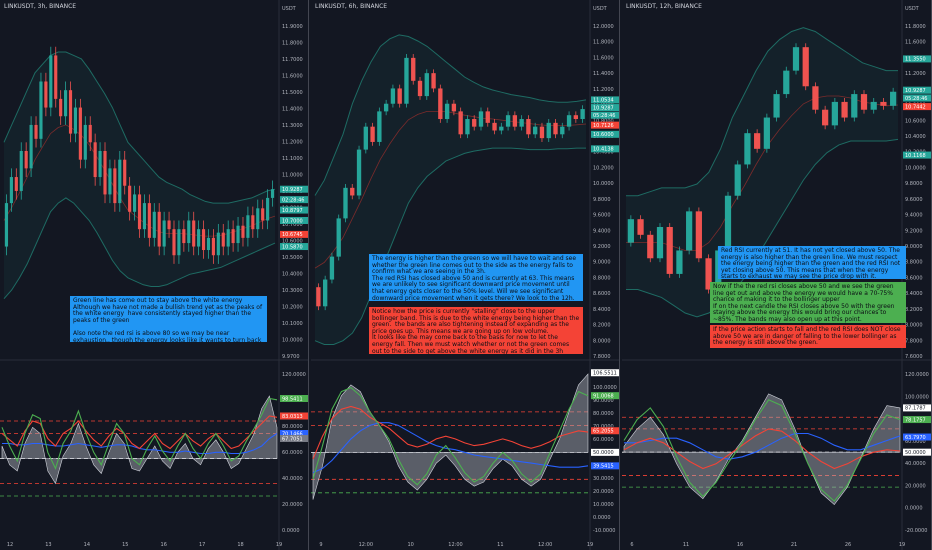  What do you see at coordinates (915, 168) in the screenshot?
I see `price-axis-tick: 10.0000` at bounding box center [915, 168].